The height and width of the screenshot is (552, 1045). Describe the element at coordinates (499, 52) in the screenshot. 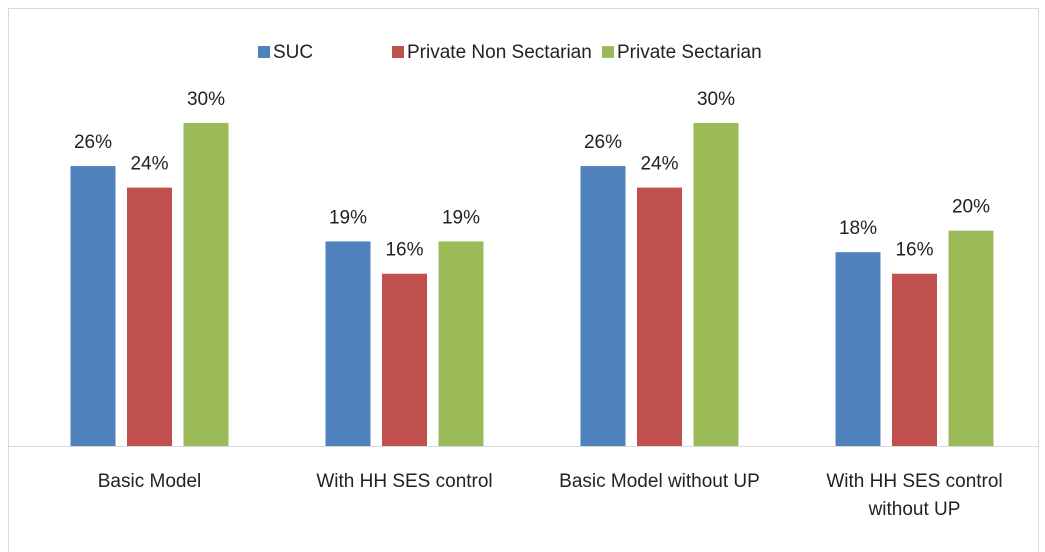

I see `legend-label: Private Non Sectarian` at that location.